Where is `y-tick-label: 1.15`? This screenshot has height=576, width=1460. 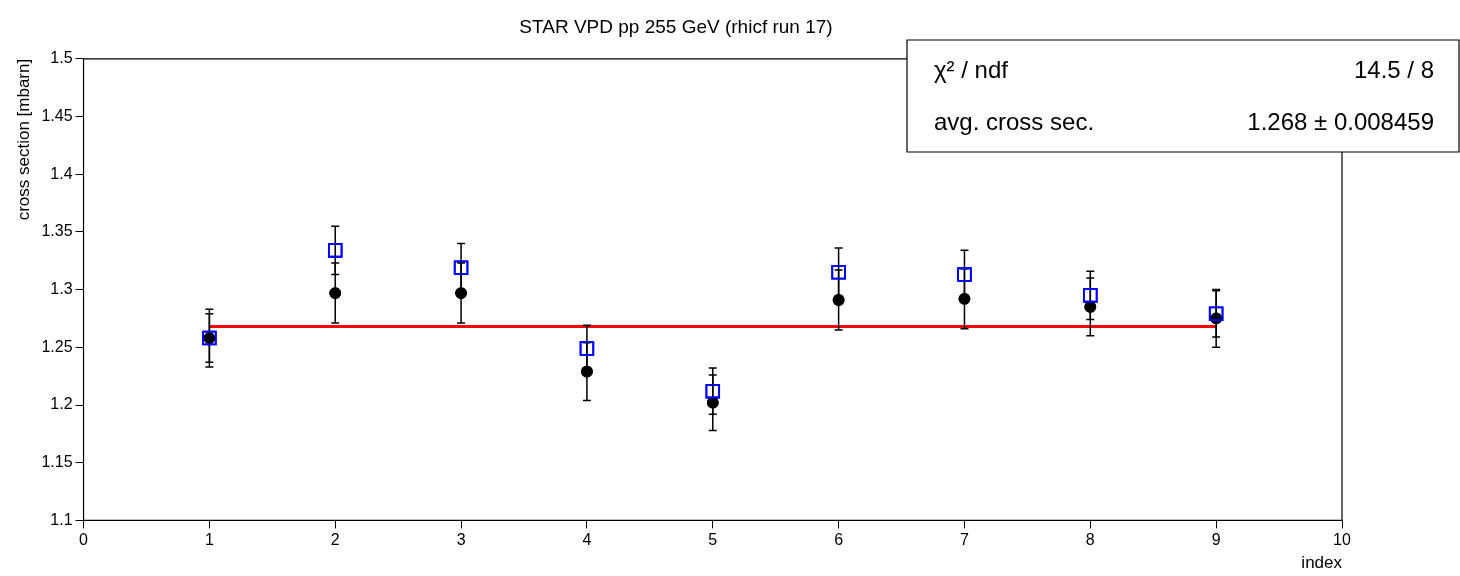 y-tick-label: 1.15 is located at coordinates (57, 462).